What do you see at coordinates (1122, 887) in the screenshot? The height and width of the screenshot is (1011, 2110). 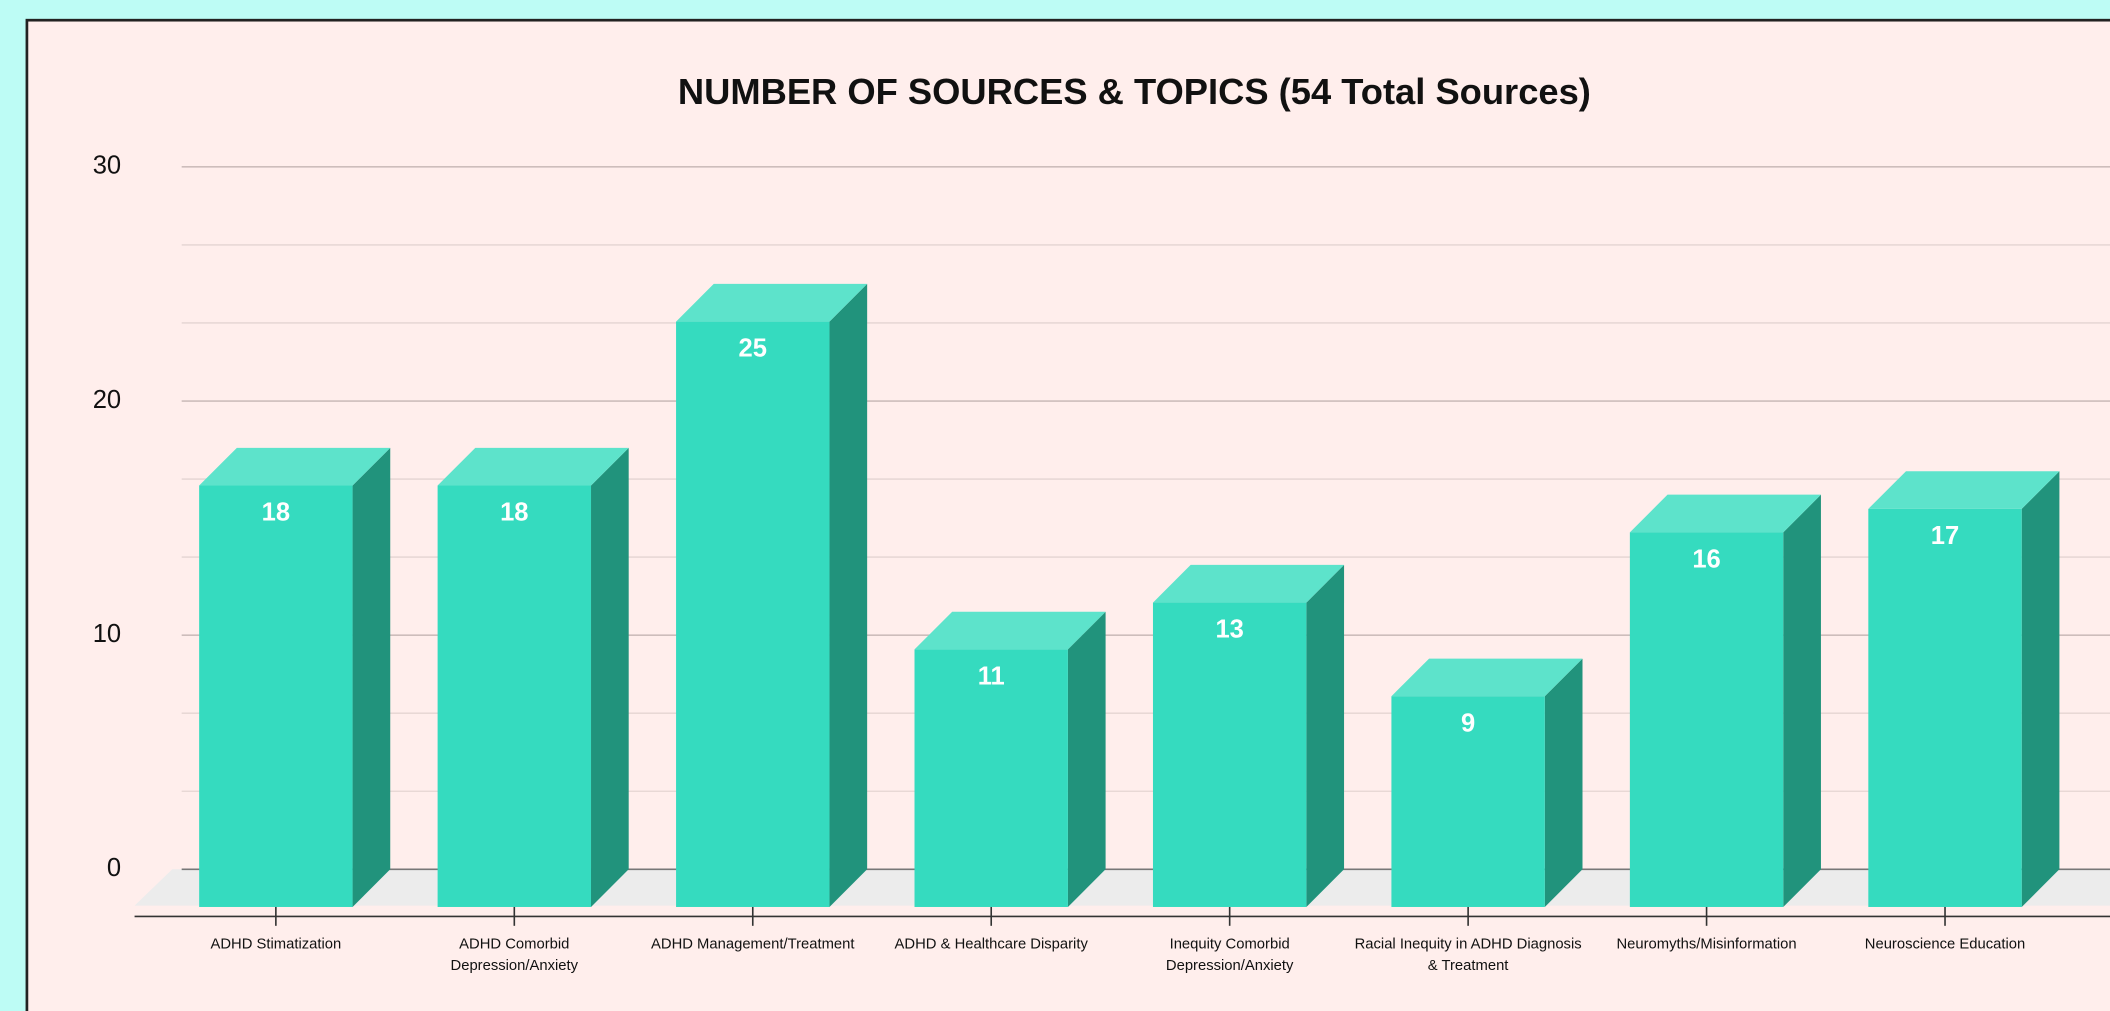 I see `floor` at bounding box center [1122, 887].